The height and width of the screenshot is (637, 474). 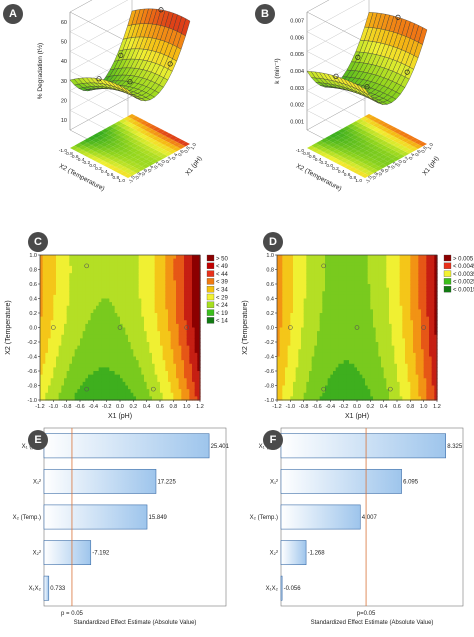 I want to click on z-tick-label: 60, so click(x=64, y=23).